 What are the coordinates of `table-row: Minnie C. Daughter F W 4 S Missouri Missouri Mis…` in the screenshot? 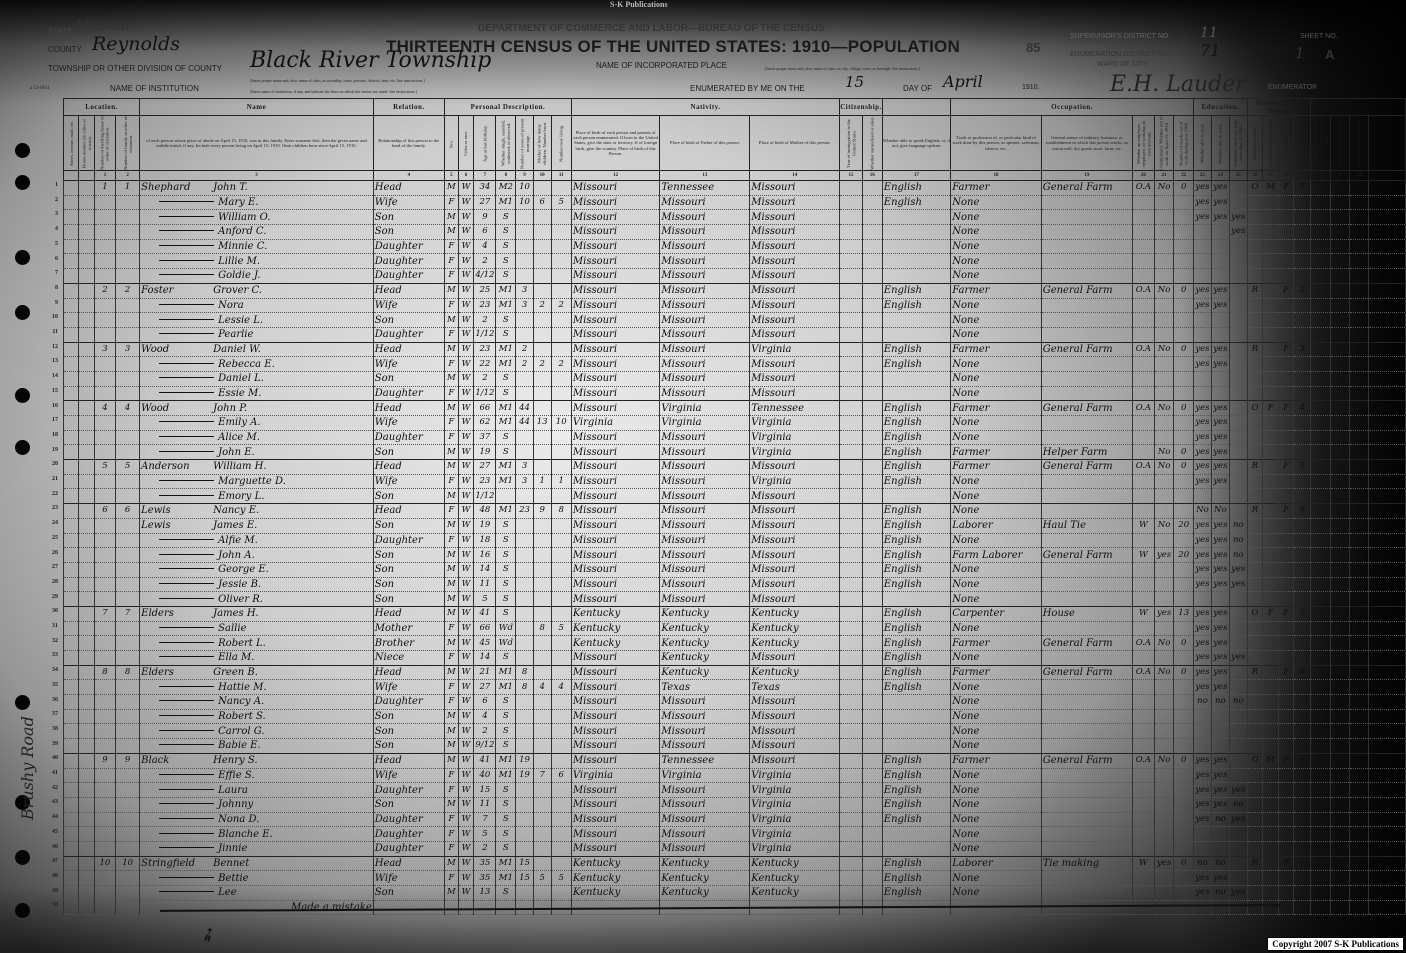 It's located at (734, 247).